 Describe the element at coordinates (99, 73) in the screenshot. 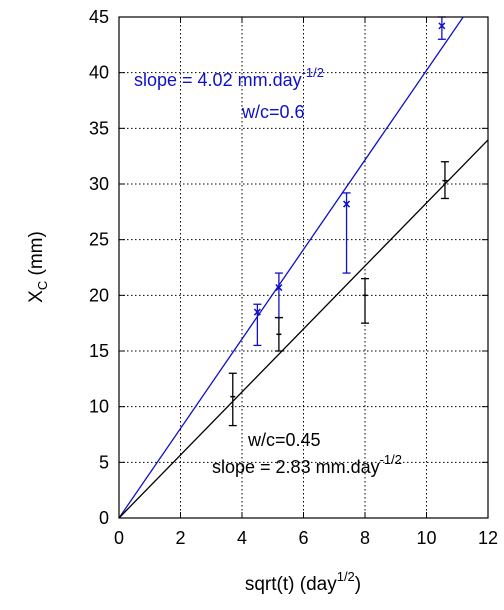

I see `y-tick-label: 40` at that location.